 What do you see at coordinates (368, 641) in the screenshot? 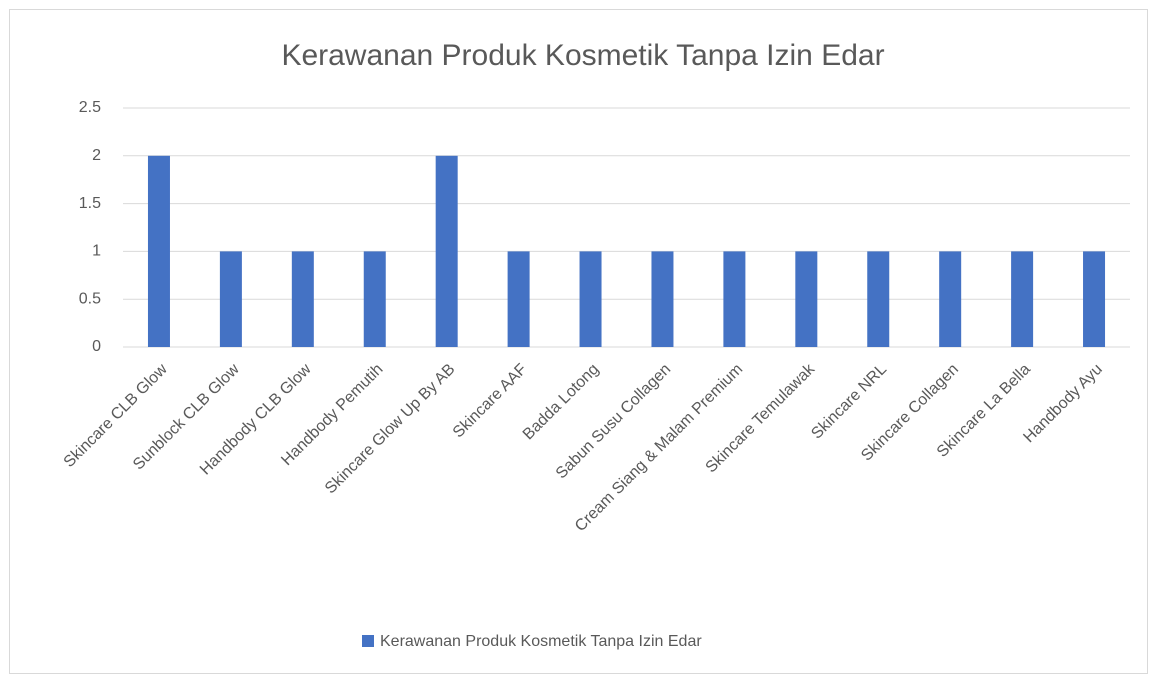
I see `legend-swatch` at bounding box center [368, 641].